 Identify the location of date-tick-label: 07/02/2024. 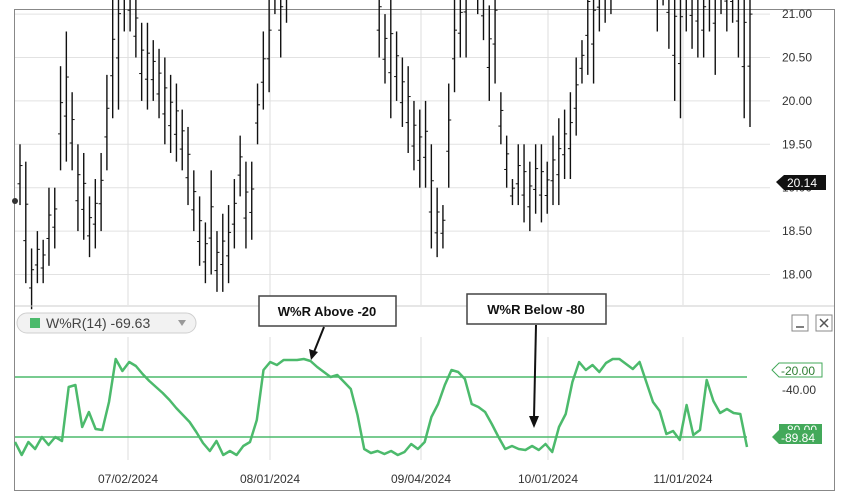
(128, 479).